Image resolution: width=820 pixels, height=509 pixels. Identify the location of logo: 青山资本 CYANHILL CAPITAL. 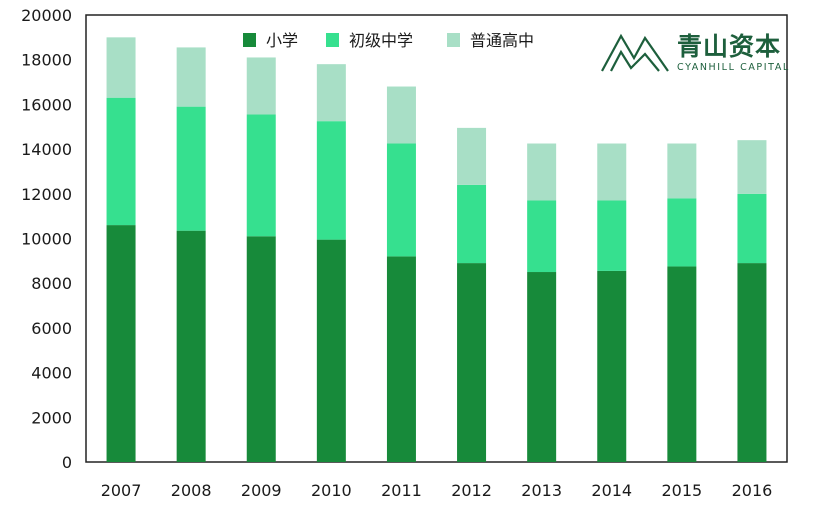
(695, 52).